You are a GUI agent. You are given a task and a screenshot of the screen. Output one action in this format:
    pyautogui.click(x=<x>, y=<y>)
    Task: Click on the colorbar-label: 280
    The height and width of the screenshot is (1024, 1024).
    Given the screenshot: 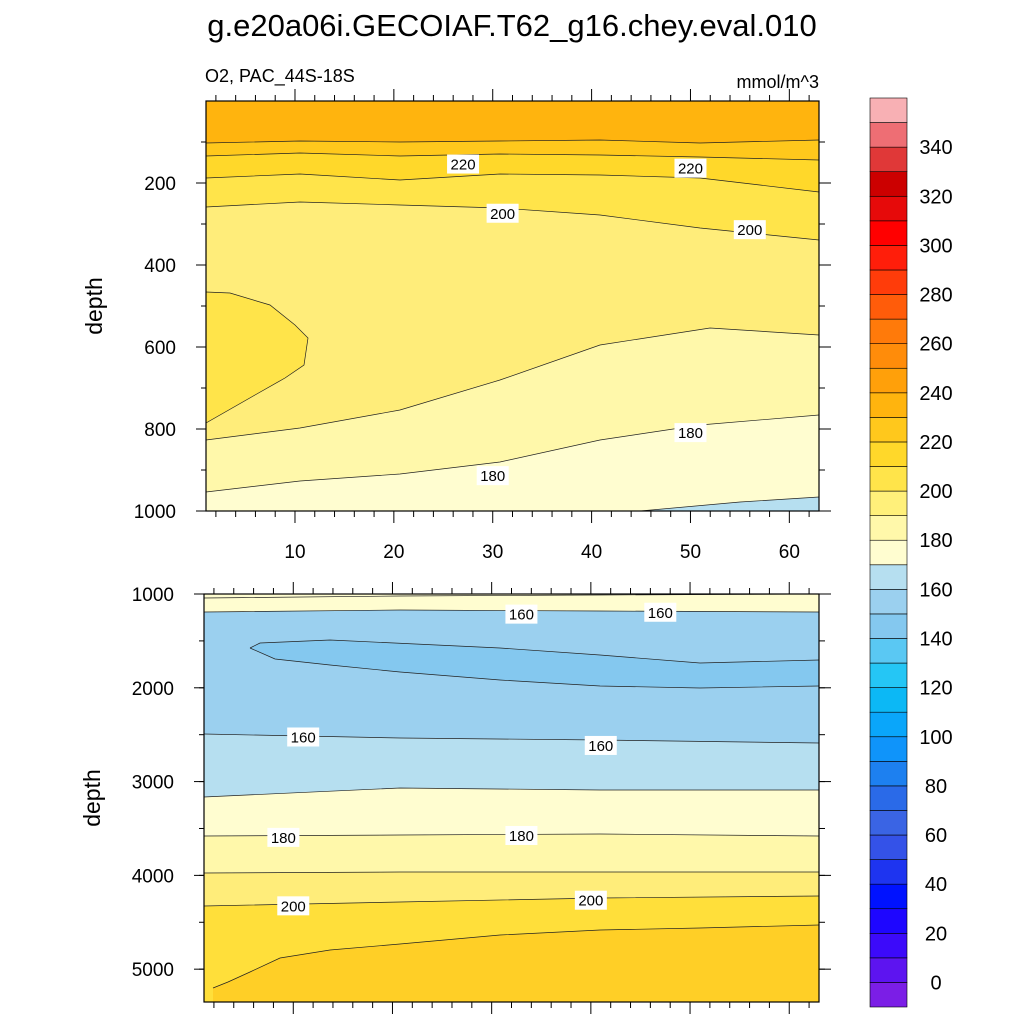 What is the action you would take?
    pyautogui.click(x=935, y=296)
    